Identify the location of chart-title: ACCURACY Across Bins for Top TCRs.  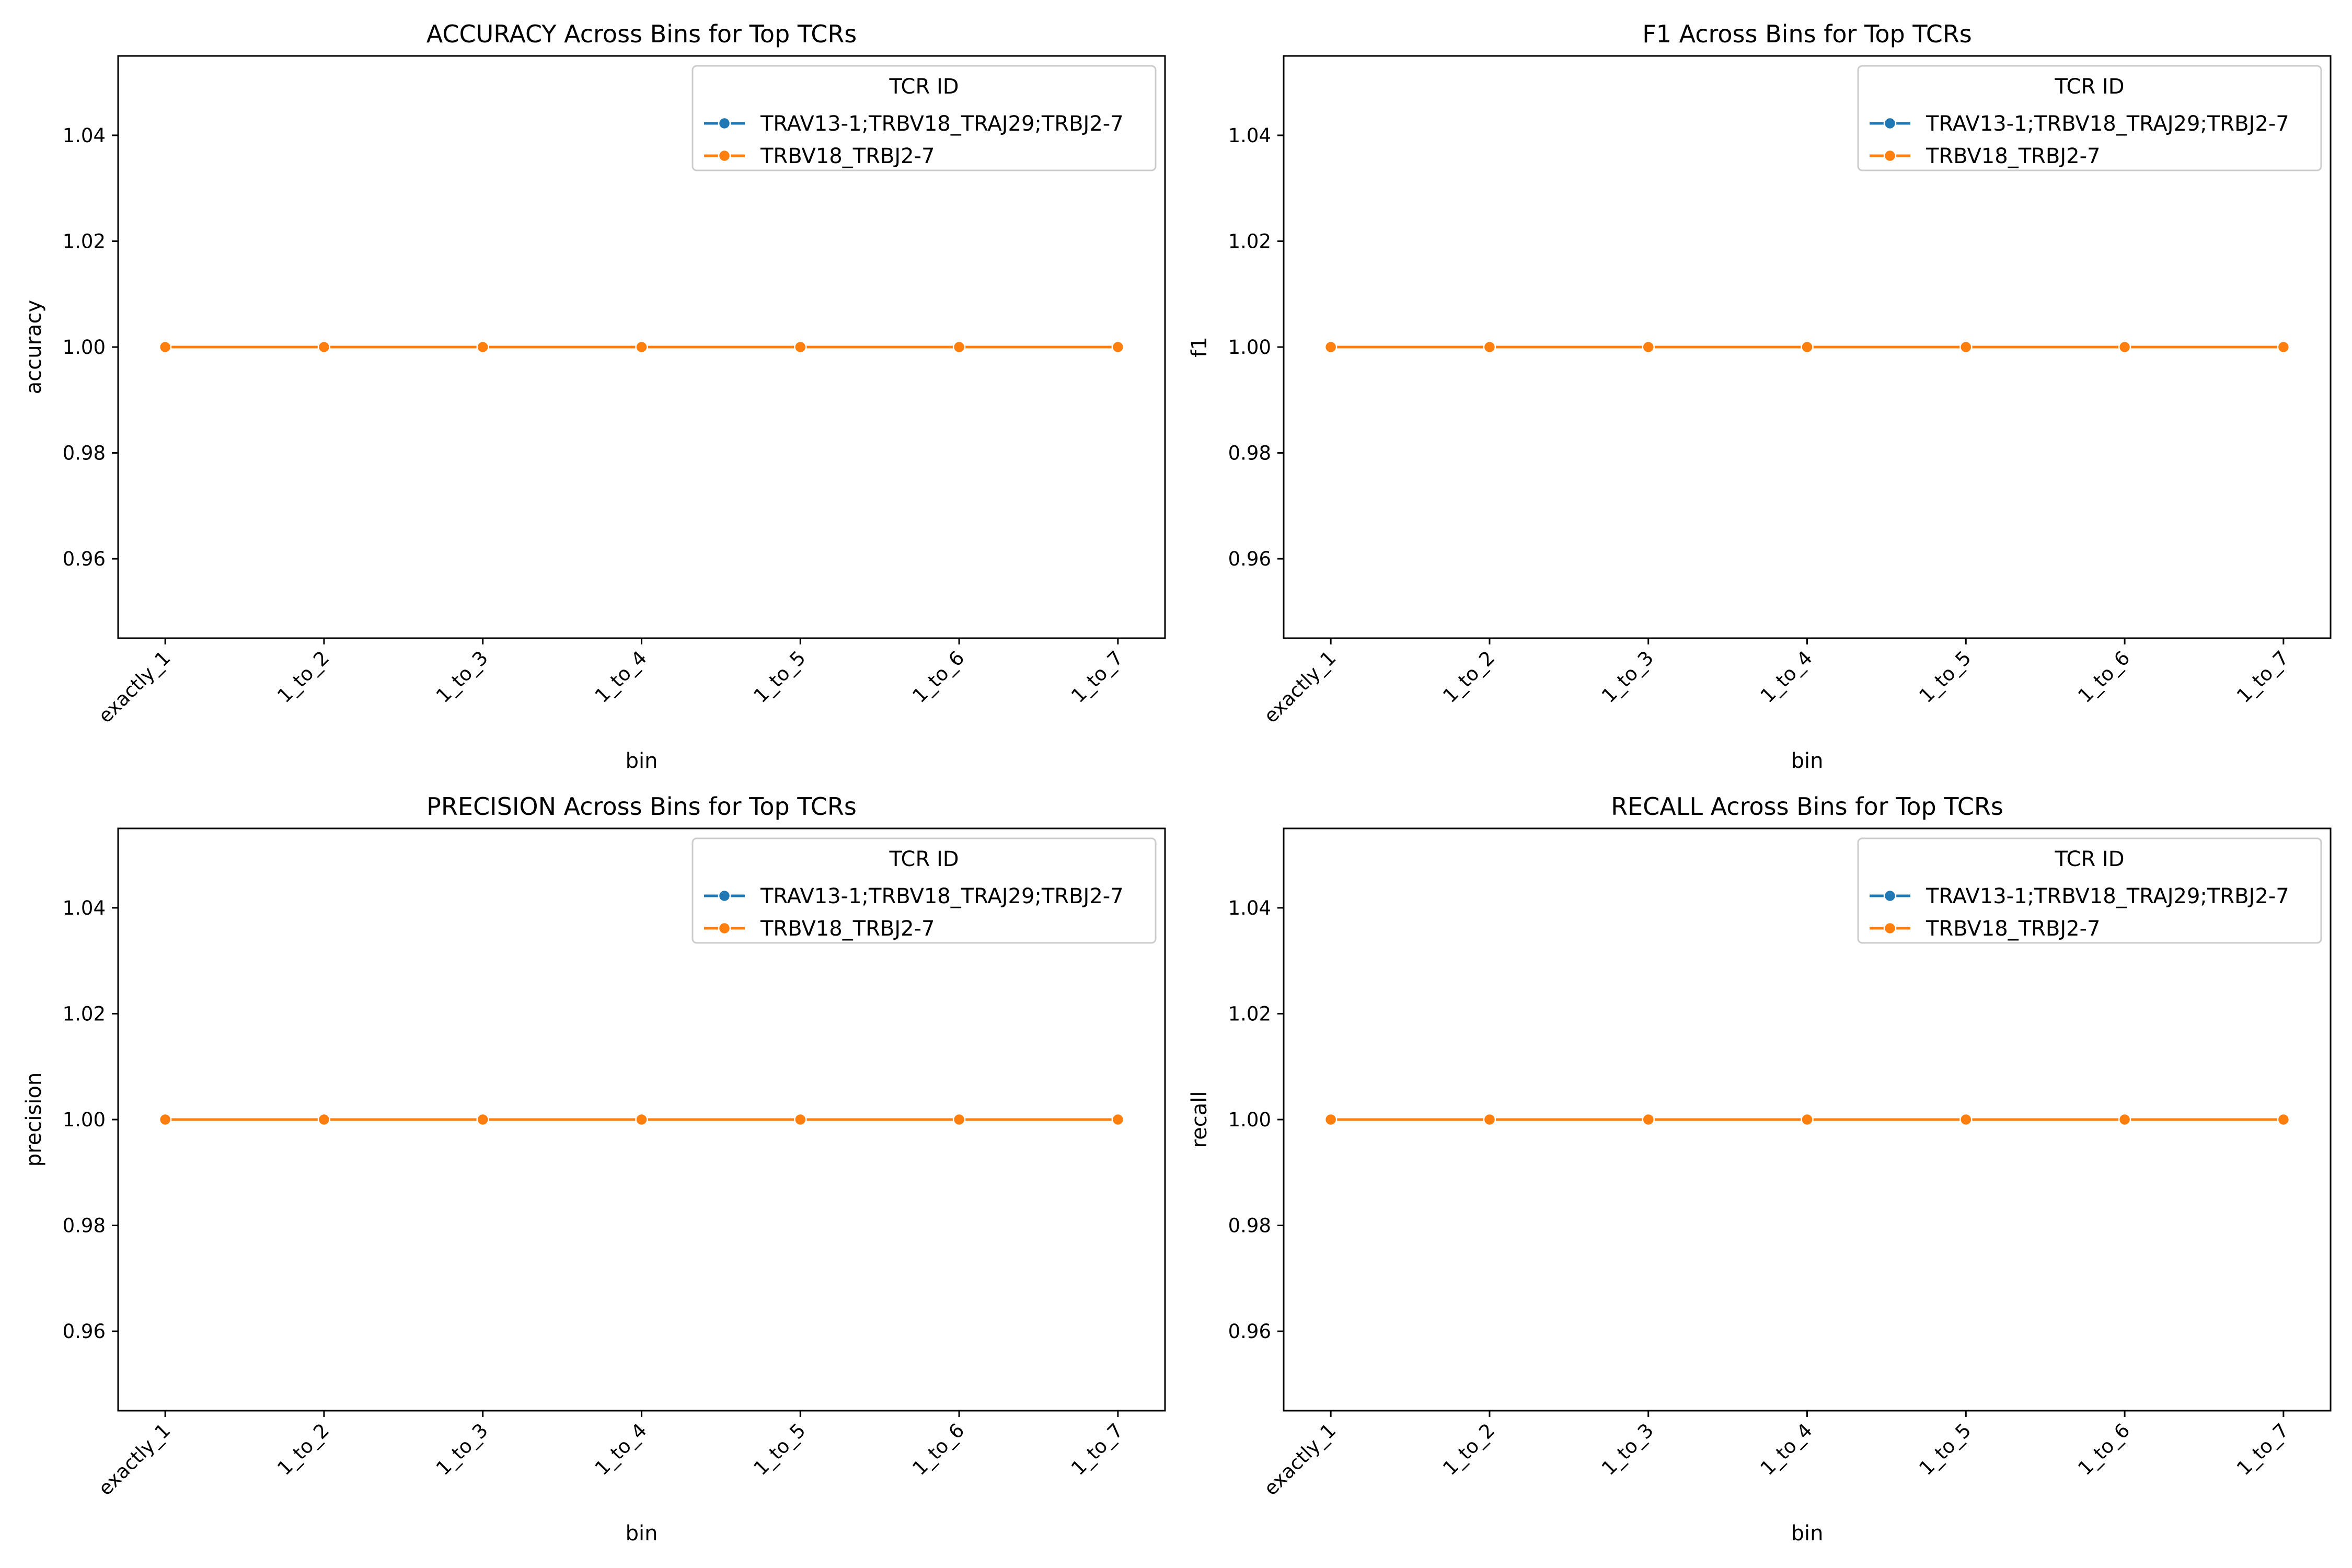
(641, 34).